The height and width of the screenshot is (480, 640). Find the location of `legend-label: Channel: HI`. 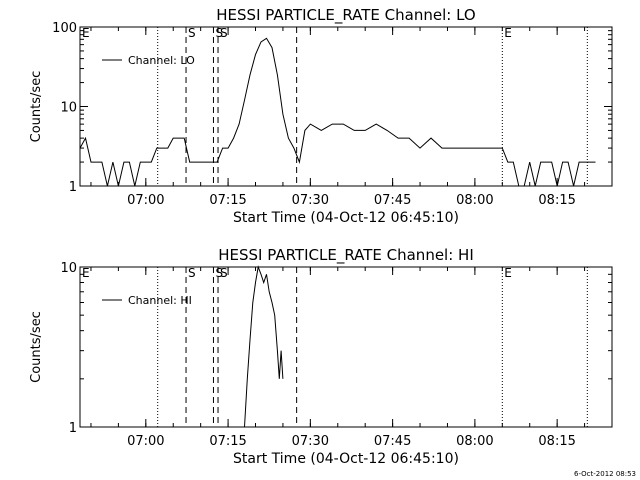

legend-label: Channel: HI is located at coordinates (160, 300).